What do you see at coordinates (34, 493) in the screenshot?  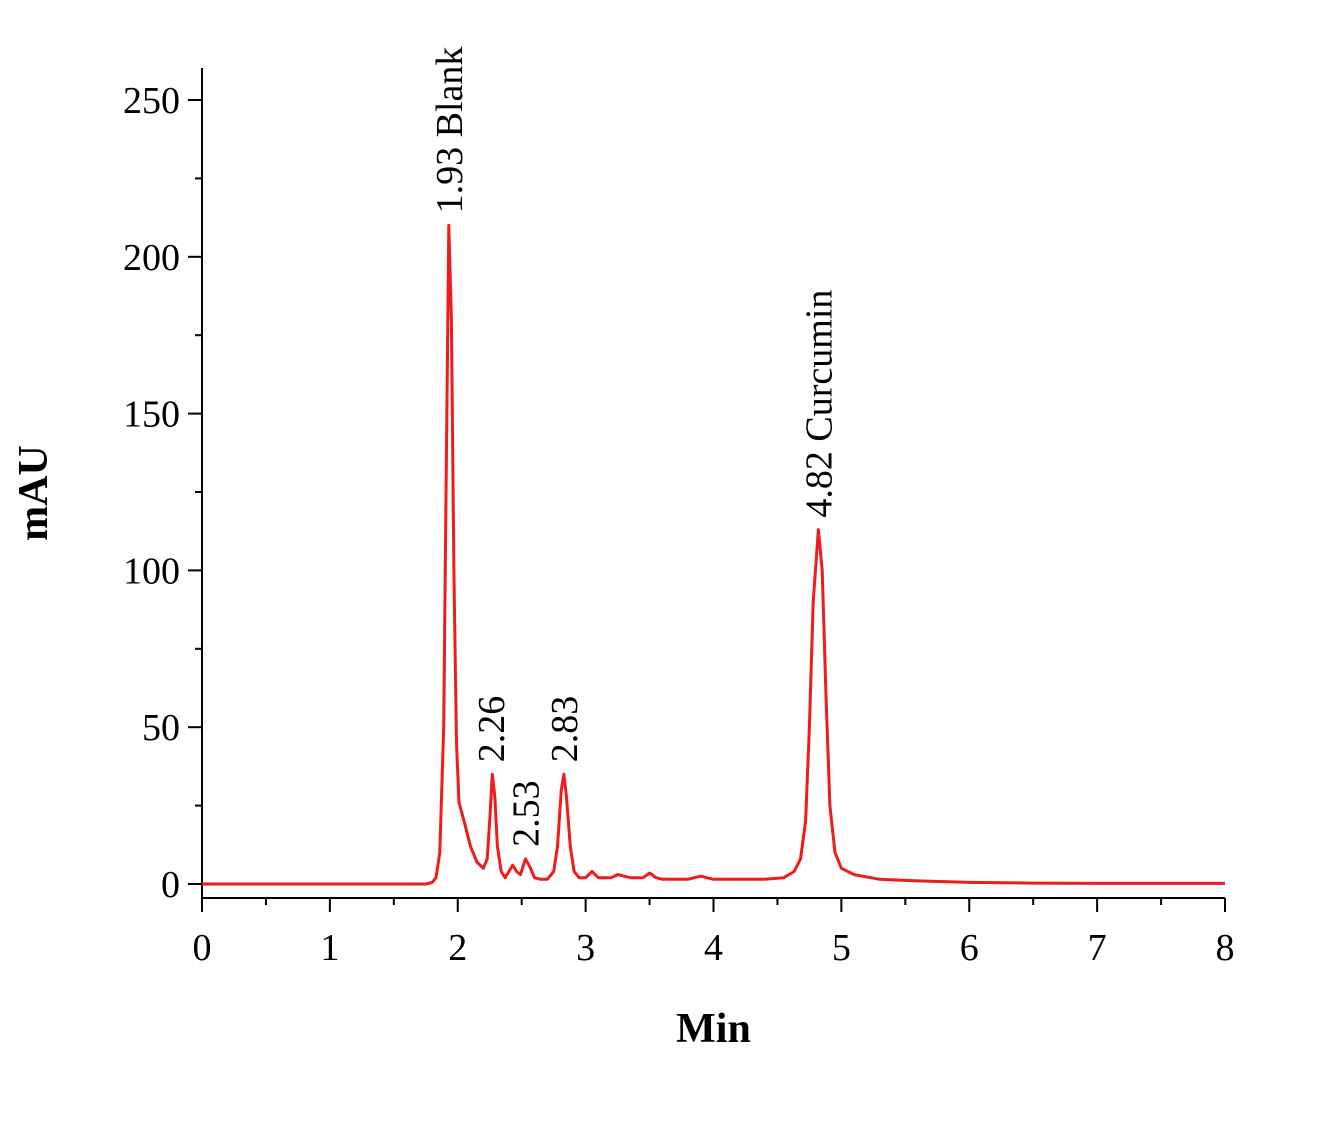 I see `y-axis-title: mAU` at bounding box center [34, 493].